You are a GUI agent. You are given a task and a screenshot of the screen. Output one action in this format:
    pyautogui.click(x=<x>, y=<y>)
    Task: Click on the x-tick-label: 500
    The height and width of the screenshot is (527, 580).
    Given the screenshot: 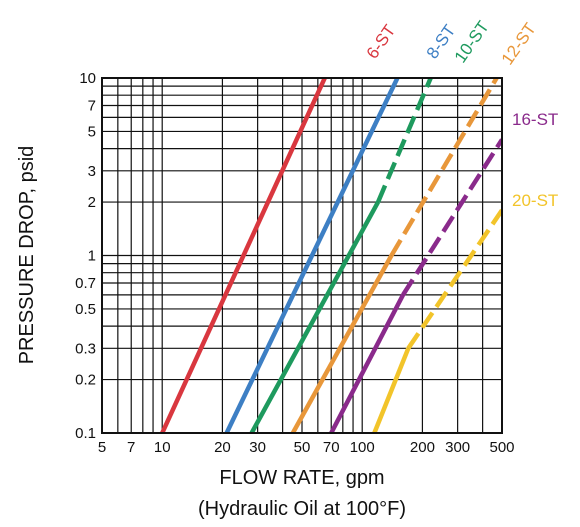 What is the action you would take?
    pyautogui.click(x=501, y=447)
    